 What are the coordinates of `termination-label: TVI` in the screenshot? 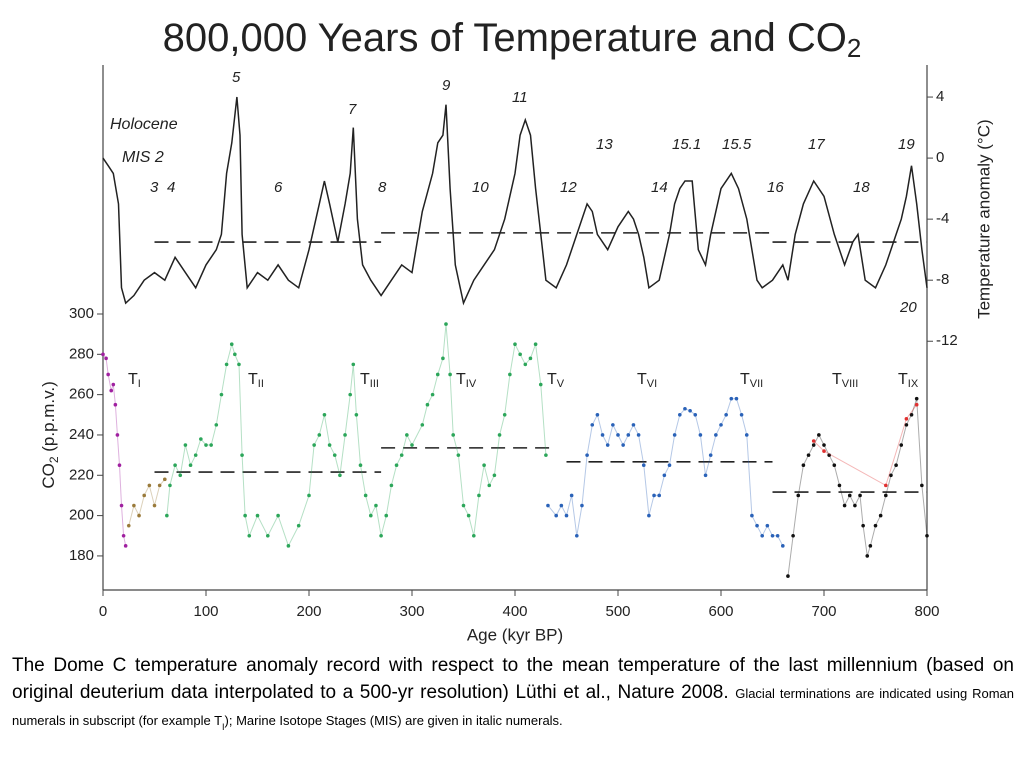 It's located at (647, 380).